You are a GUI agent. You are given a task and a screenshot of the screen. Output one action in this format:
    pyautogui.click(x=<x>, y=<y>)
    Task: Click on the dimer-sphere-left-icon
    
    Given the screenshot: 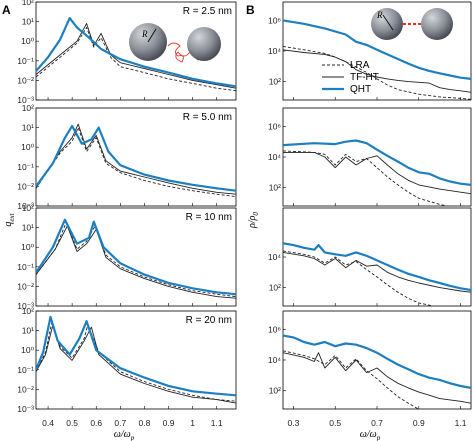 What is the action you would take?
    pyautogui.click(x=387, y=24)
    